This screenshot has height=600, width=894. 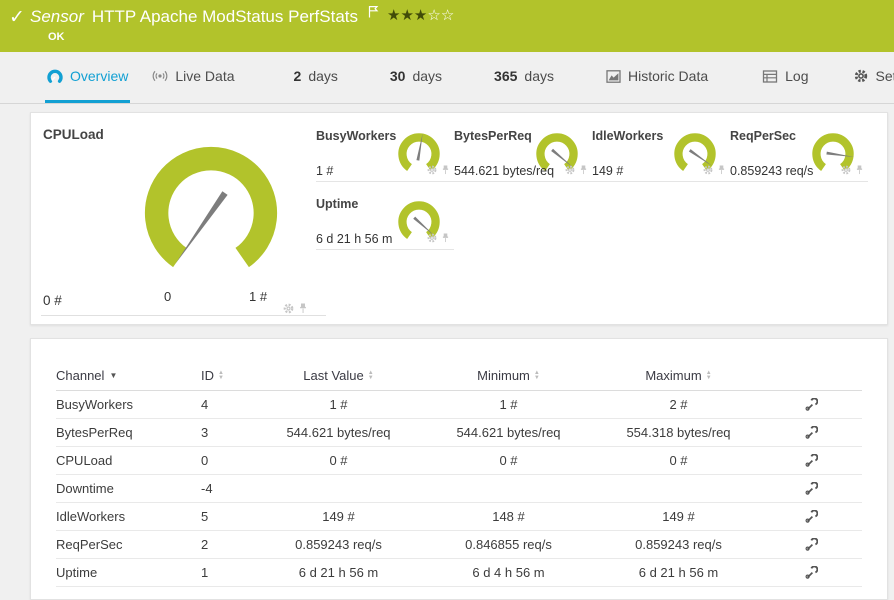 I want to click on log-list-icon, so click(x=770, y=76).